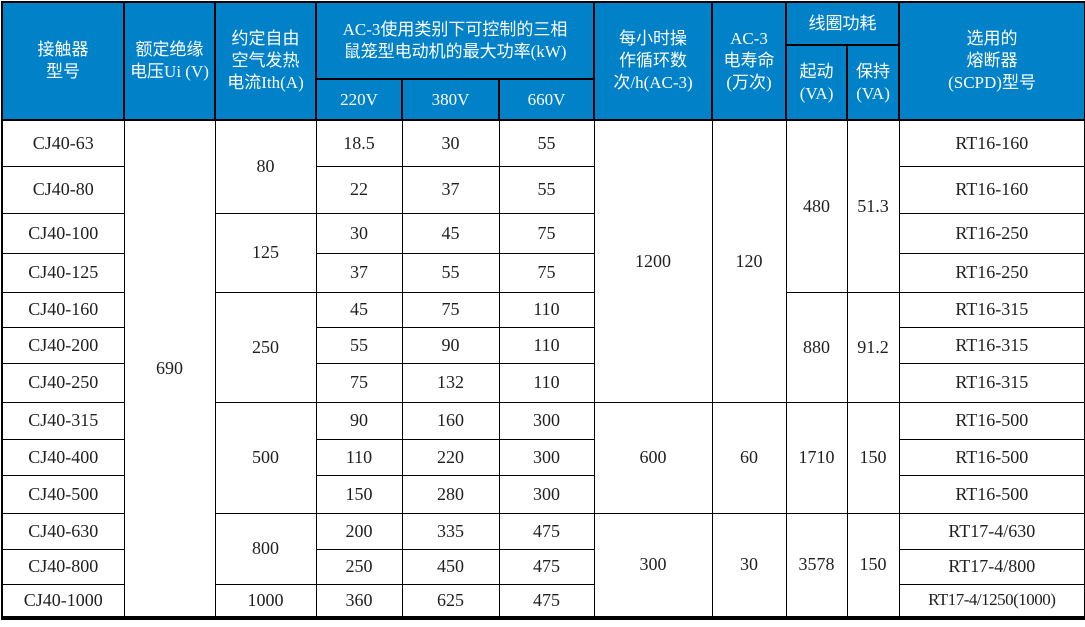 Image resolution: width=1085 pixels, height=627 pixels. I want to click on cell-life: 60, so click(749, 457).